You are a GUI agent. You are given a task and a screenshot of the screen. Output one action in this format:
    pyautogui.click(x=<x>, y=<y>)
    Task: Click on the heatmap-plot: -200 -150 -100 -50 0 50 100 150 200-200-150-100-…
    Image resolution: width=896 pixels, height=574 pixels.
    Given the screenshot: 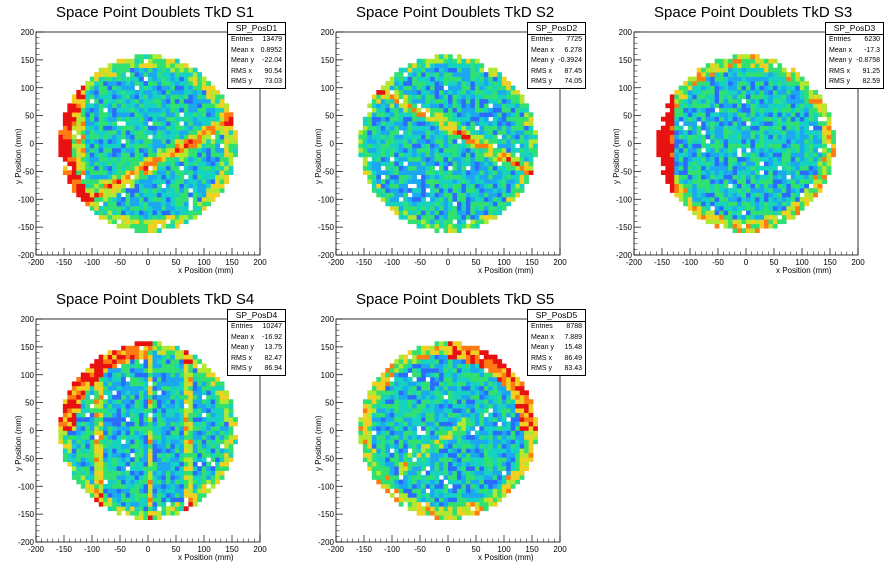 What is the action you would take?
    pyautogui.click(x=440, y=151)
    